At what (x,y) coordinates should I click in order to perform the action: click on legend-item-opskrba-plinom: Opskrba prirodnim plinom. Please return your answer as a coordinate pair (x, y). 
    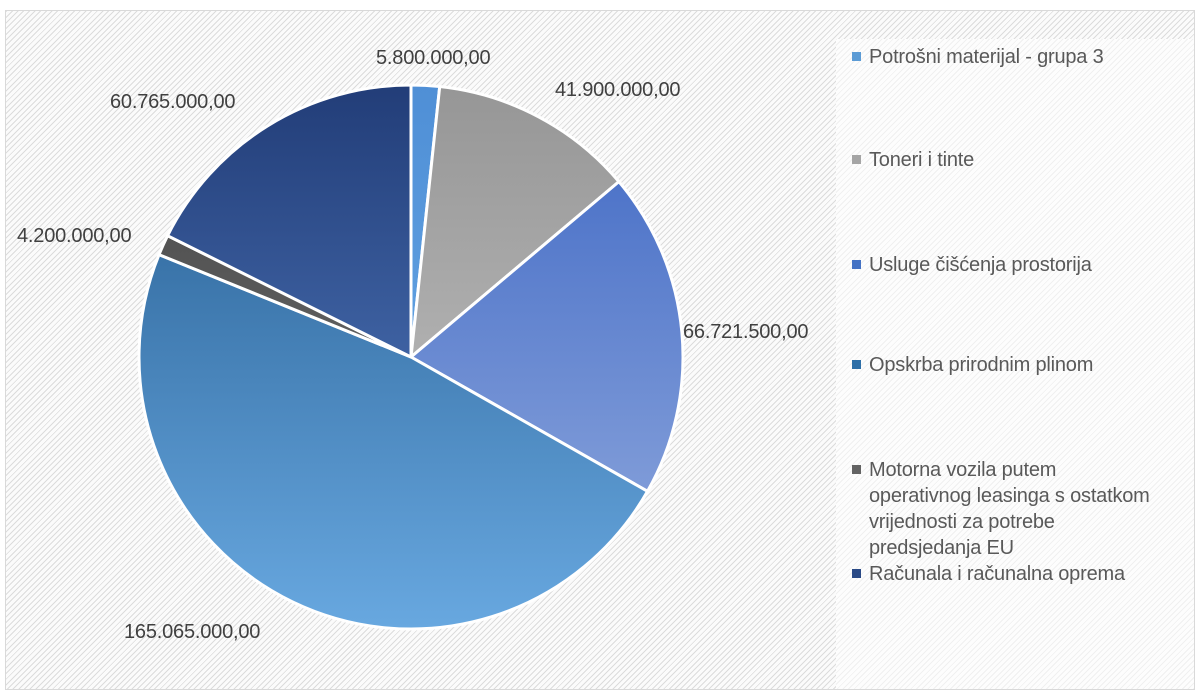
    Looking at the image, I should click on (1002, 365).